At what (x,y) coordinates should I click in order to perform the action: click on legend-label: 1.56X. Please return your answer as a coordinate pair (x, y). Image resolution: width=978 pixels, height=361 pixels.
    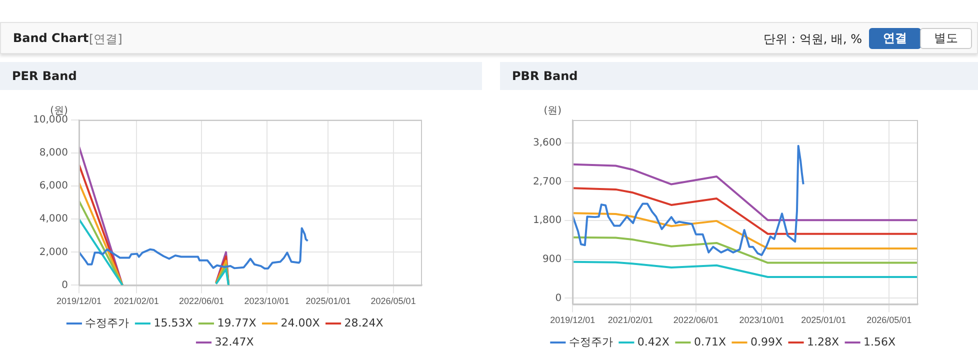
    Looking at the image, I should click on (880, 341).